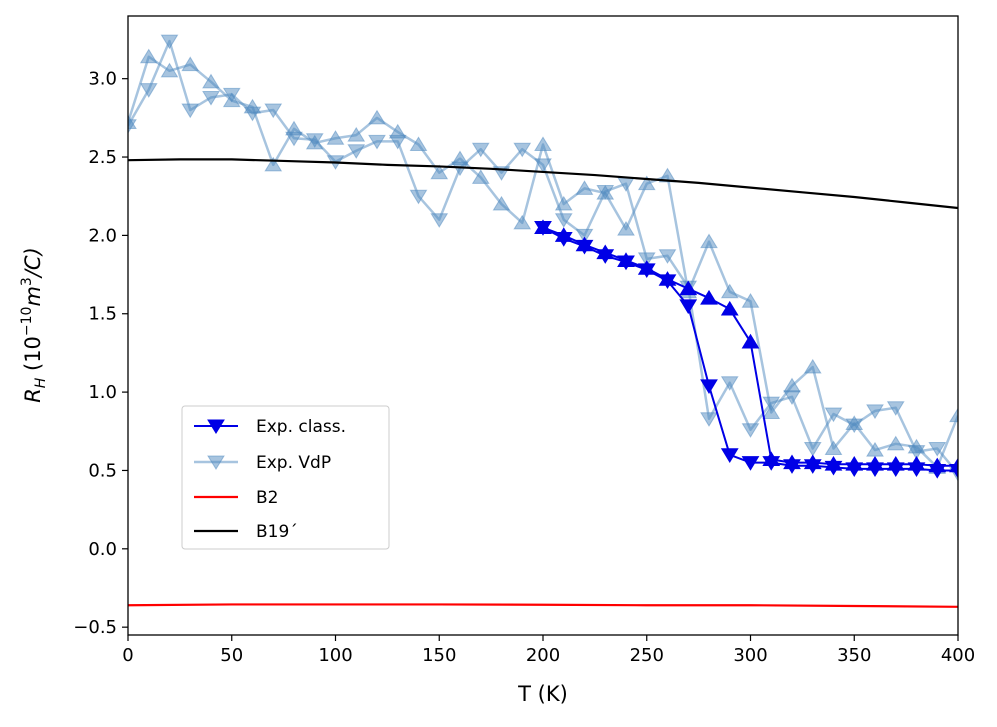  I want to click on x-tick-label: 400, so click(958, 655).